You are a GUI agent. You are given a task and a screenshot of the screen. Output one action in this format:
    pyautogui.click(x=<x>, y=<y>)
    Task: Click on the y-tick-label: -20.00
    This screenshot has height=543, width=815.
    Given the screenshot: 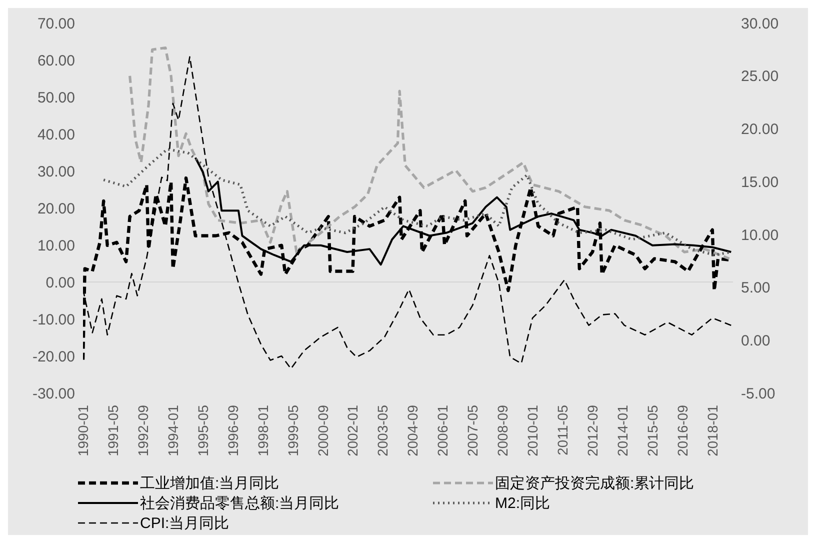 What is the action you would take?
    pyautogui.click(x=53, y=357)
    